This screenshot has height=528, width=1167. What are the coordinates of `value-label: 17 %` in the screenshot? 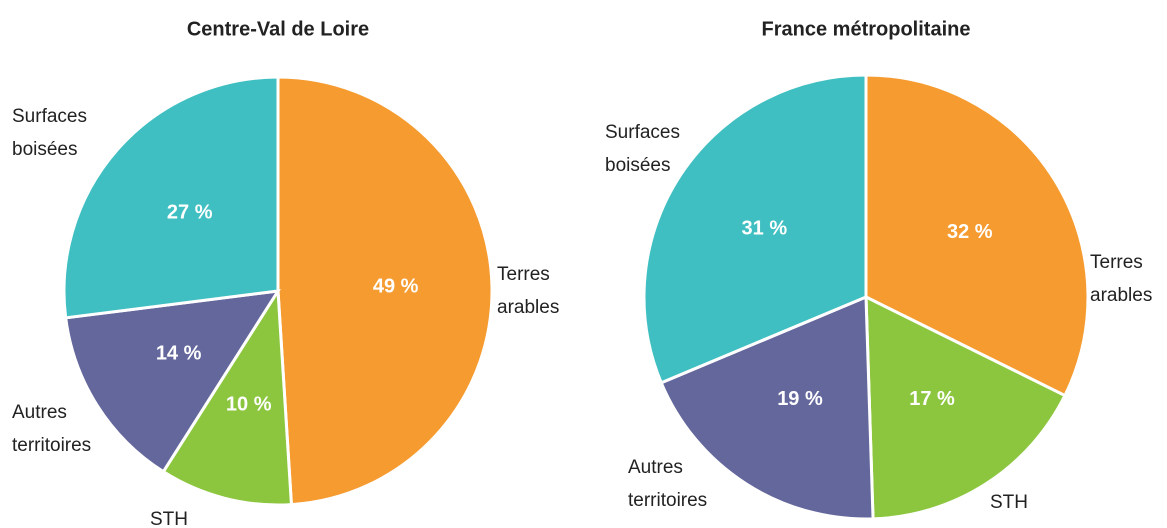 It's located at (932, 399).